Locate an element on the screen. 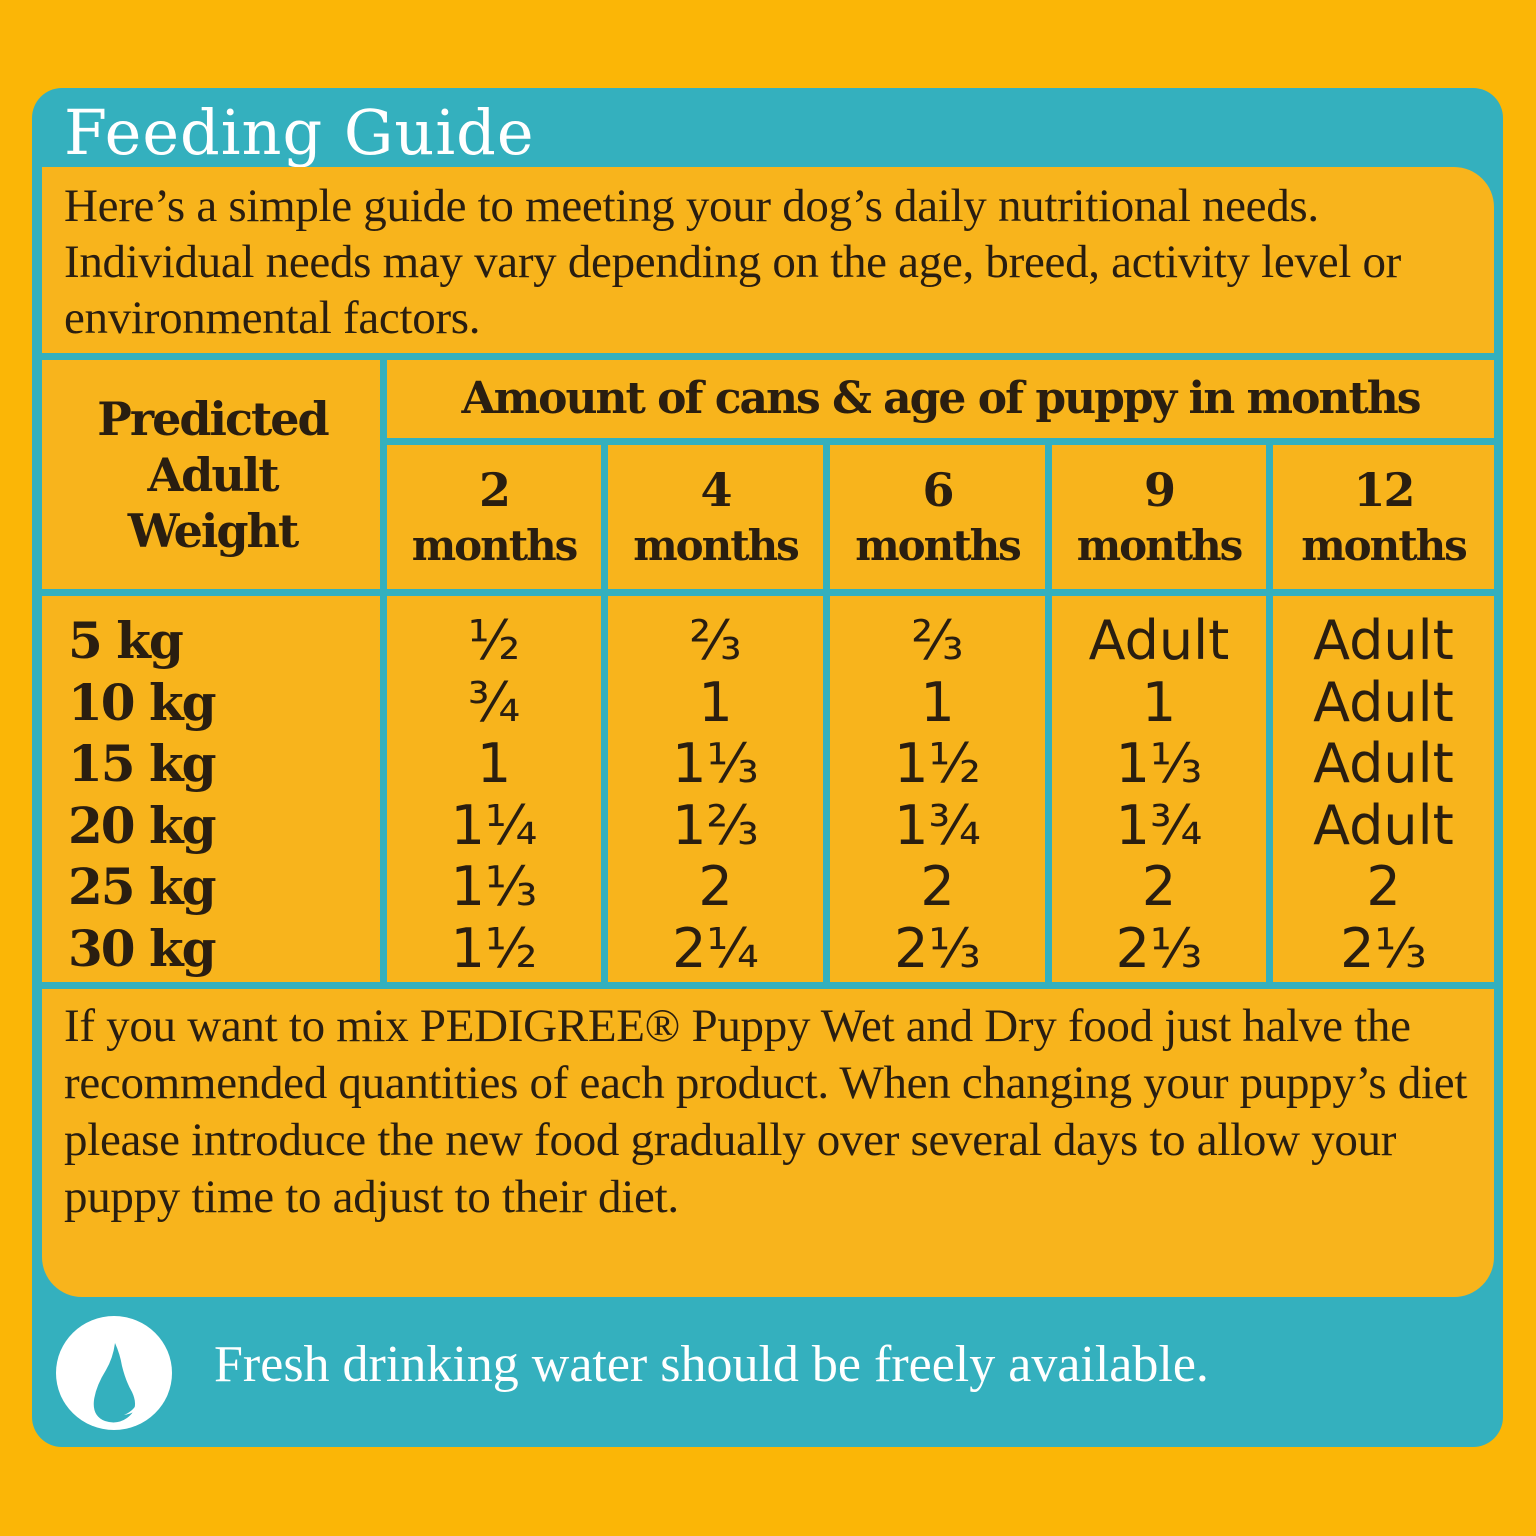 The image size is (1536, 1536). amount-column-12m: Adult Adult Adult Adult 2 2⅓ is located at coordinates (1383, 794).